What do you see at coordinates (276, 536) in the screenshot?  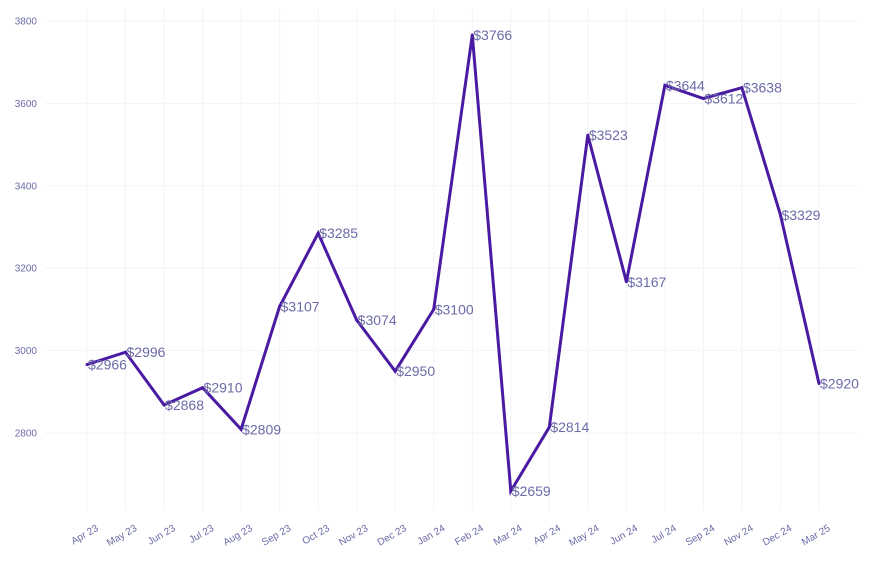 I see `x-tick-label: Sep 23` at bounding box center [276, 536].